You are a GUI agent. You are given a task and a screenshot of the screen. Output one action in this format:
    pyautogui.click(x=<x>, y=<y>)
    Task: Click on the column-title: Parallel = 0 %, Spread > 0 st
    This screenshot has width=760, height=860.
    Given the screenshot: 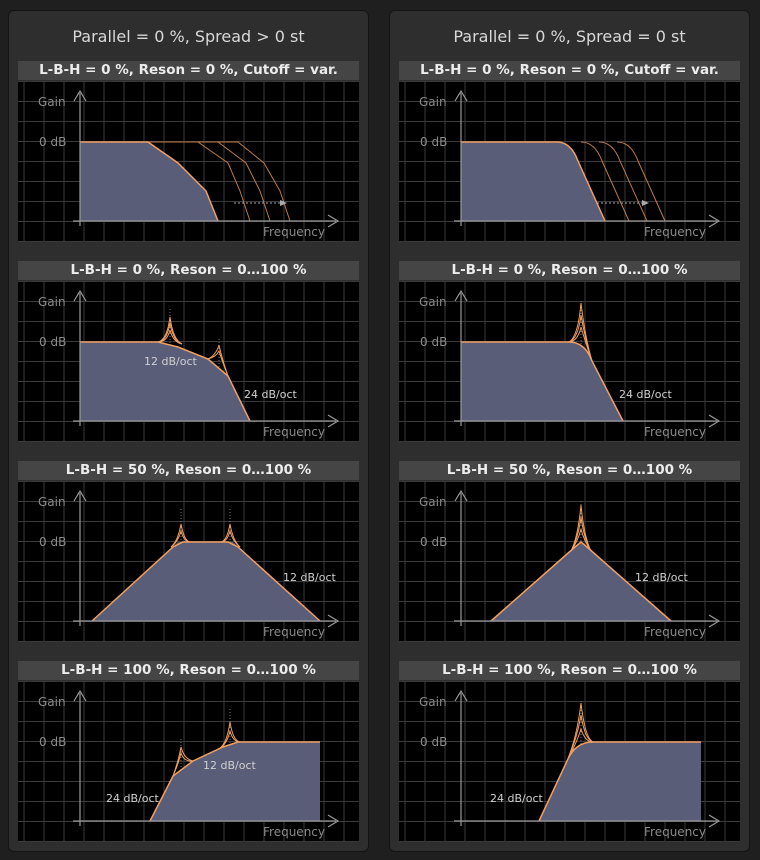 What is the action you would take?
    pyautogui.click(x=188, y=36)
    